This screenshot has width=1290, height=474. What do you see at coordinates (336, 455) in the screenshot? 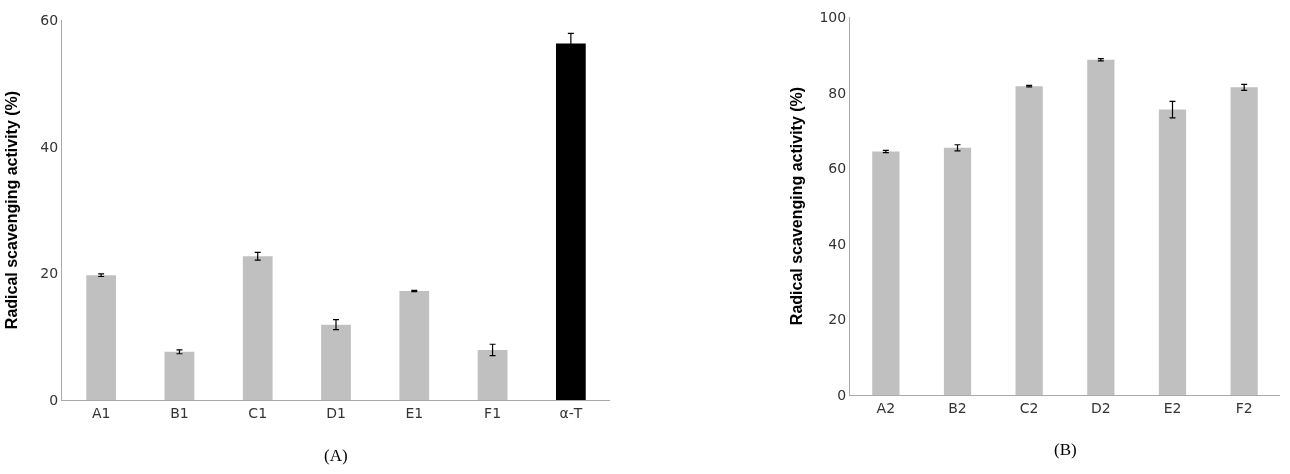
I see `text: (A)` at bounding box center [336, 455].